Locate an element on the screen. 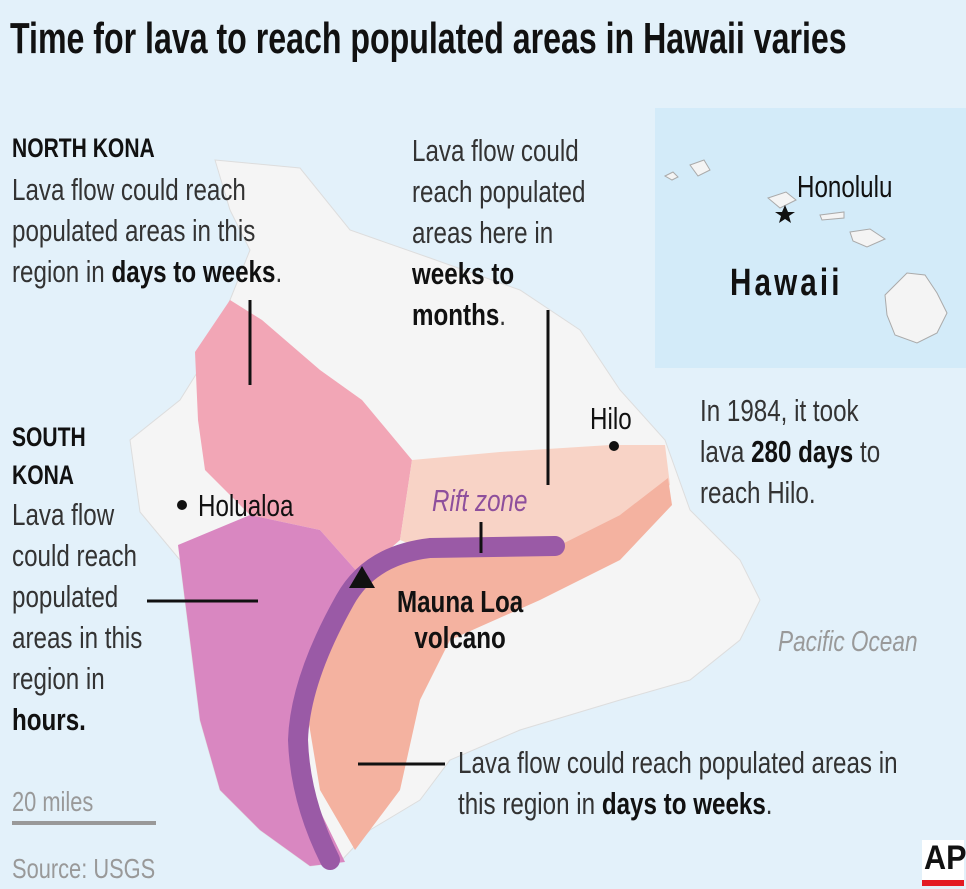 This screenshot has height=889, width=966. scale-label: 20 miles is located at coordinates (53, 801).